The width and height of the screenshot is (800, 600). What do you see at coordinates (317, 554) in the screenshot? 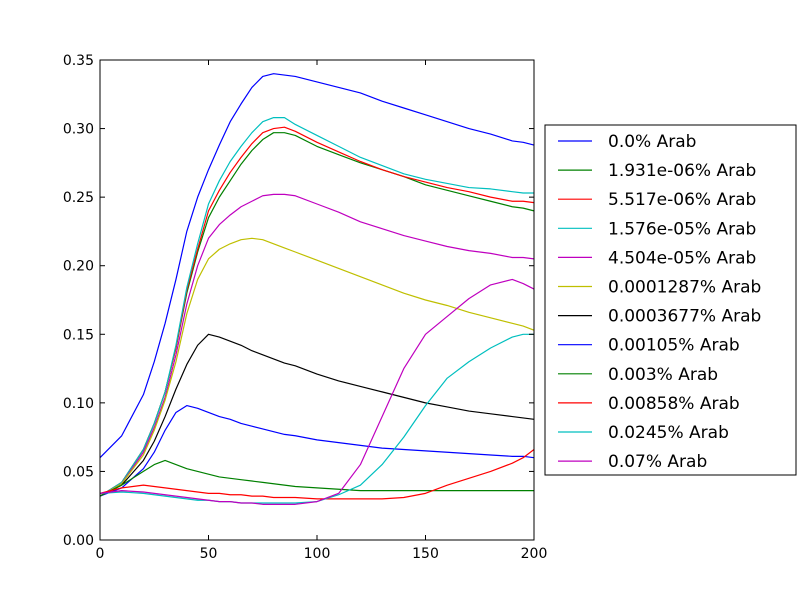
I see `x-tick-label: 100` at bounding box center [317, 554].